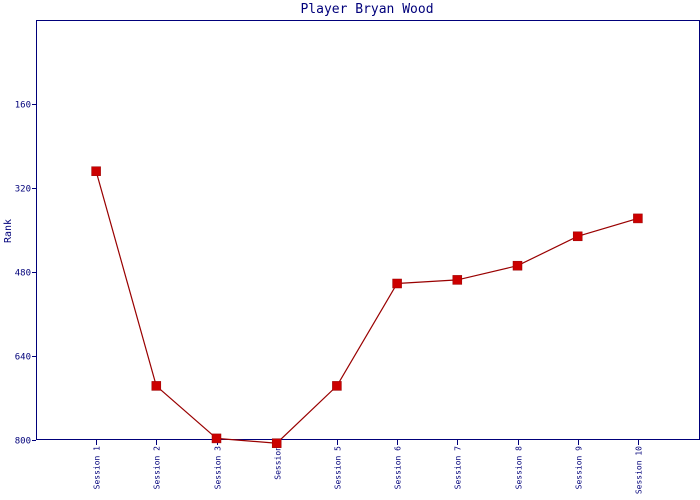  What do you see at coordinates (23, 106) in the screenshot?
I see `y-tick-label: 160` at bounding box center [23, 106].